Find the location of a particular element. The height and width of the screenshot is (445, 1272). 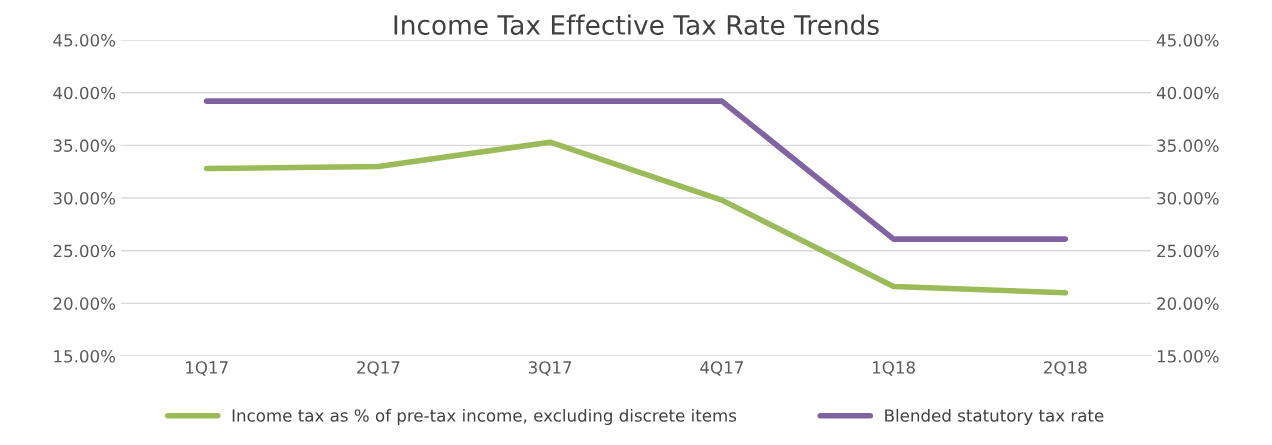

x-tick-label: 4Q17 is located at coordinates (721, 368).